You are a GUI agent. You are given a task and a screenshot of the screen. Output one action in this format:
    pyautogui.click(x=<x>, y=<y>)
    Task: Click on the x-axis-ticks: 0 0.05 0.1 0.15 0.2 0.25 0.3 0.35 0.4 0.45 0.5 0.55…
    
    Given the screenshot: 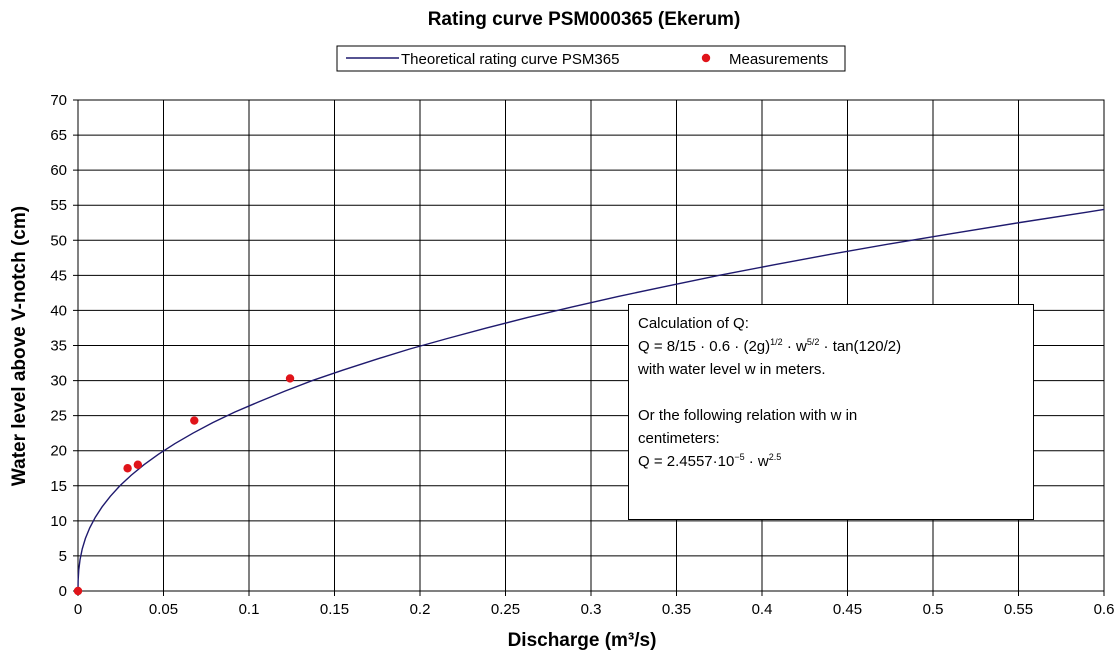 What is the action you would take?
    pyautogui.click(x=594, y=609)
    